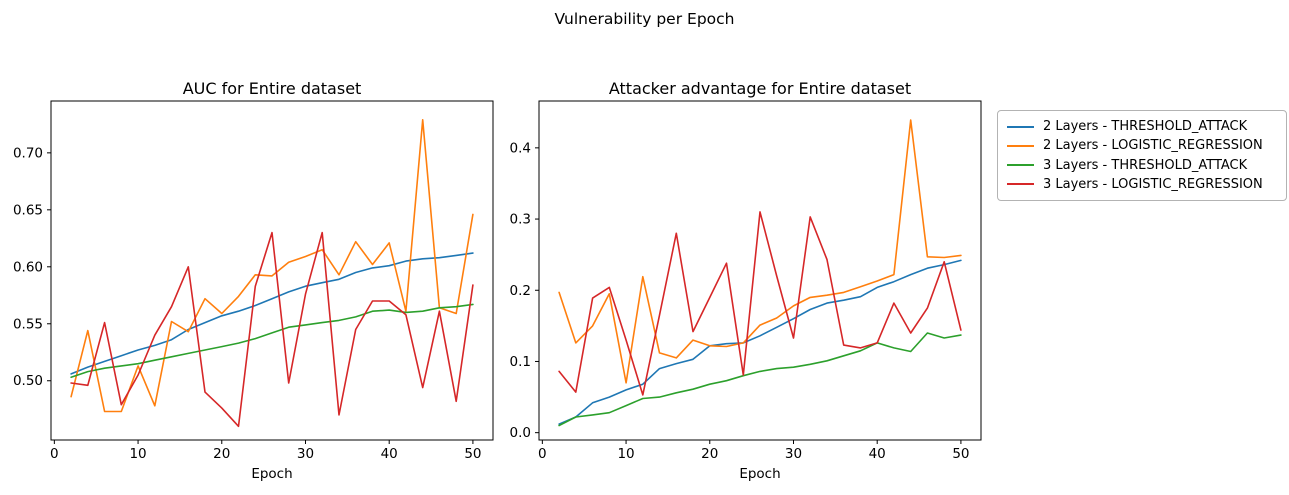 The image size is (1289, 495). What do you see at coordinates (1145, 165) in the screenshot?
I see `legend-label: 3 Layers - THRESHOLD_ATTACK` at bounding box center [1145, 165].